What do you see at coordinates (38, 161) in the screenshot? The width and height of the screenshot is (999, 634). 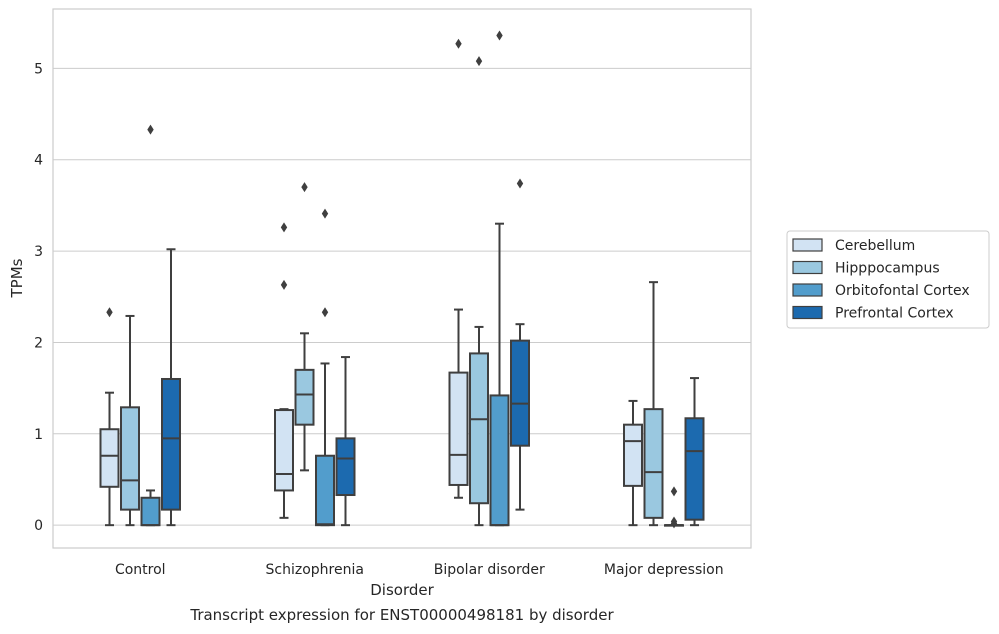 I see `y-tick-label: 4` at bounding box center [38, 161].